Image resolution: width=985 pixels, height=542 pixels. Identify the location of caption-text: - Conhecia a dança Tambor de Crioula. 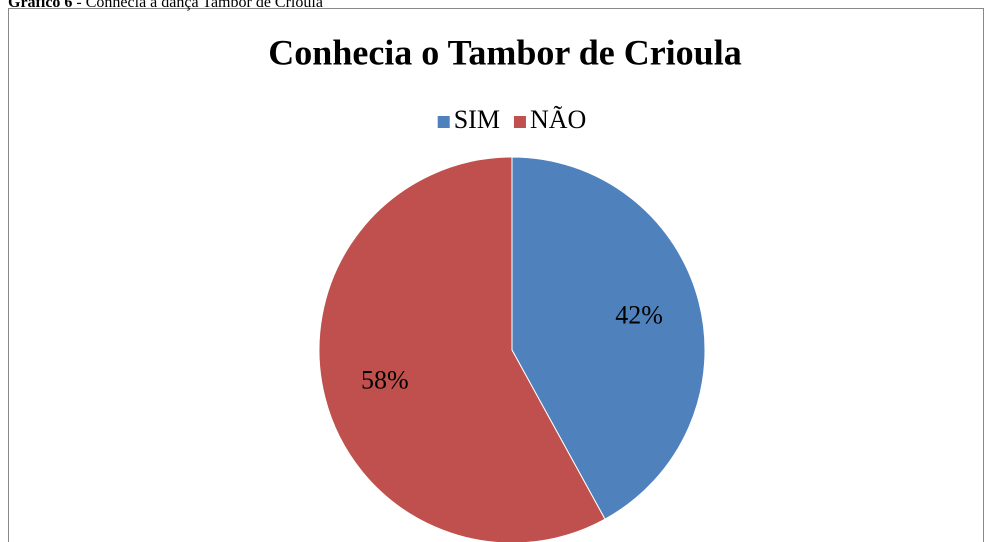
(199, 5).